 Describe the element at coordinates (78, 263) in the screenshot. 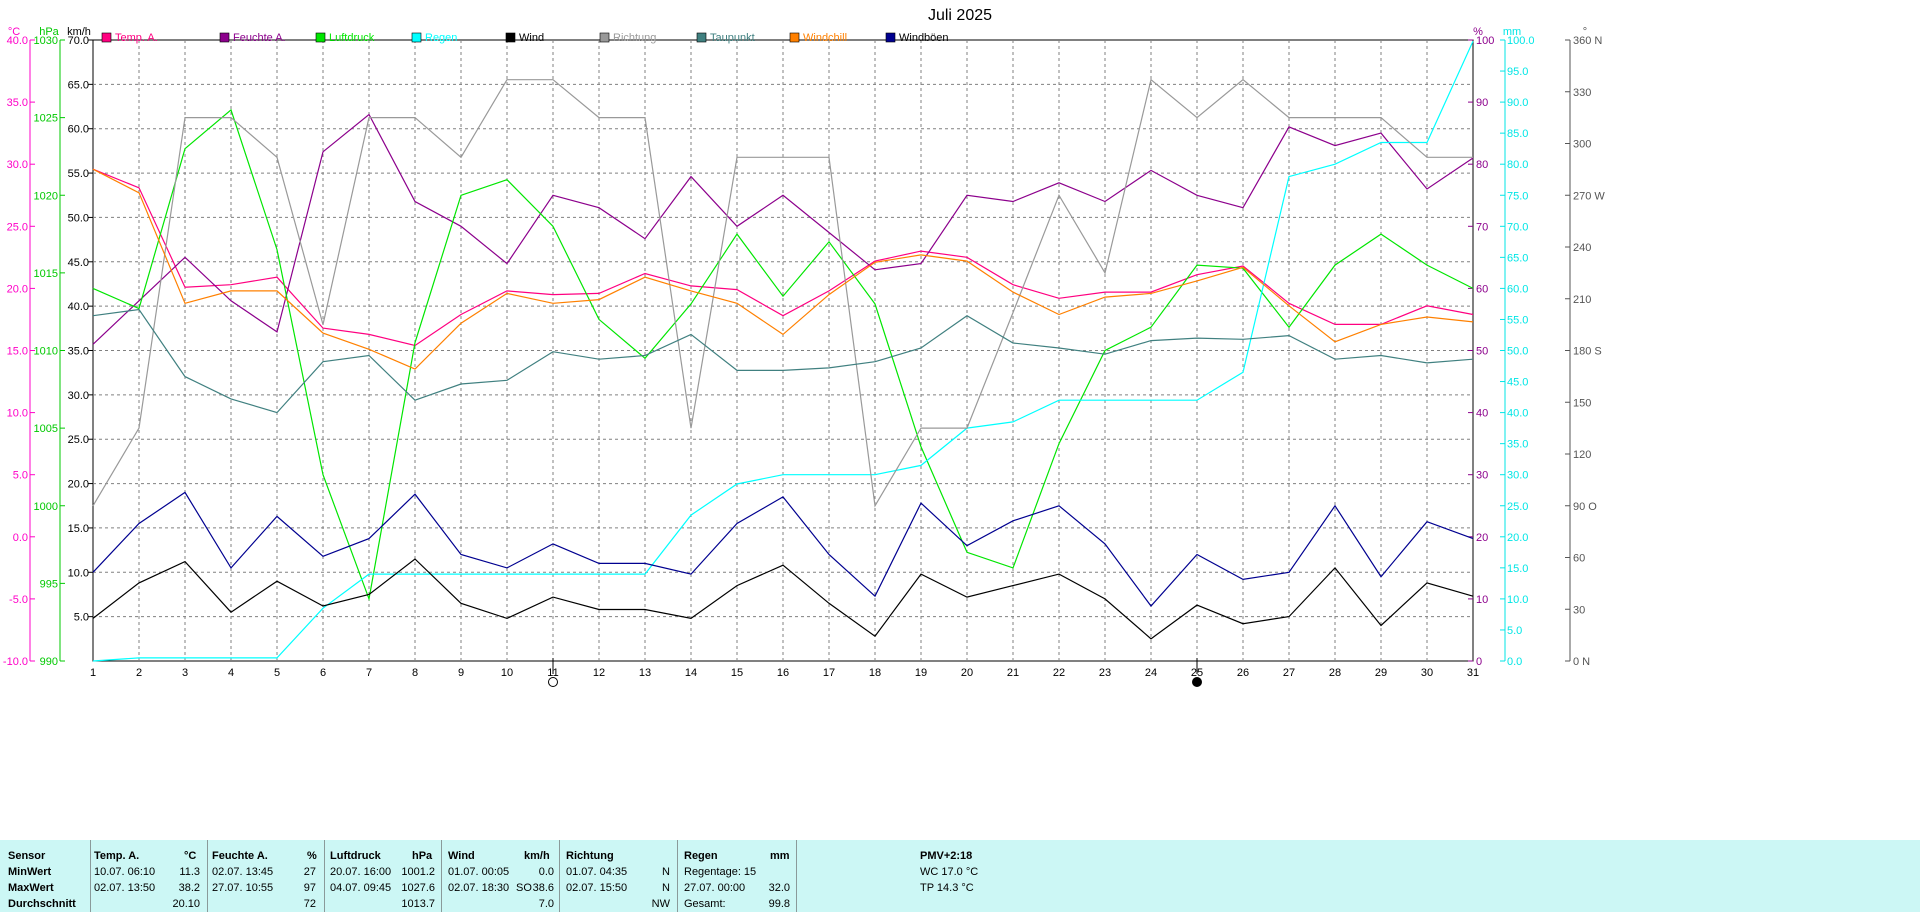

I see `wind-tick-label: 45.0` at that location.